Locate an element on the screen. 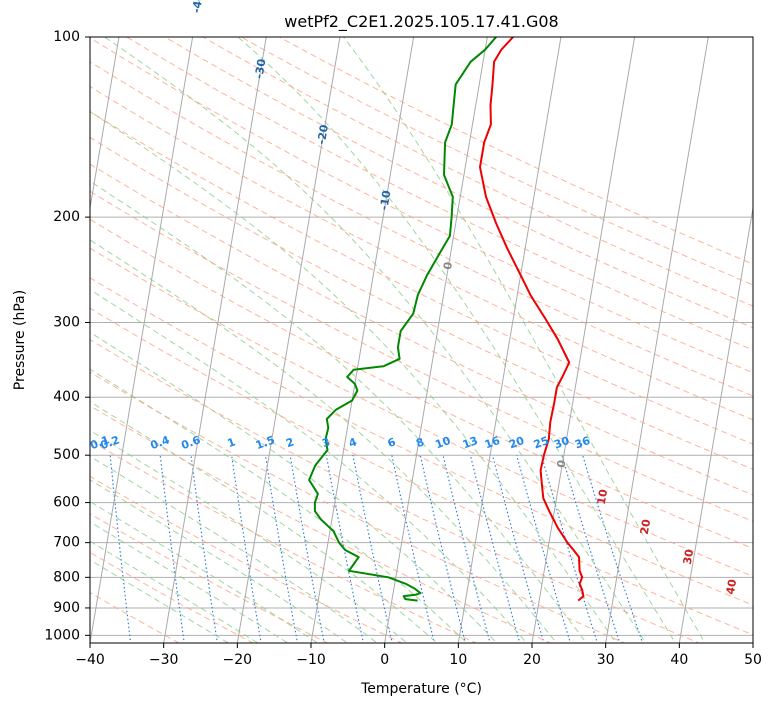 The height and width of the screenshot is (708, 775). mixing-ratio-label: 25 is located at coordinates (541, 442).